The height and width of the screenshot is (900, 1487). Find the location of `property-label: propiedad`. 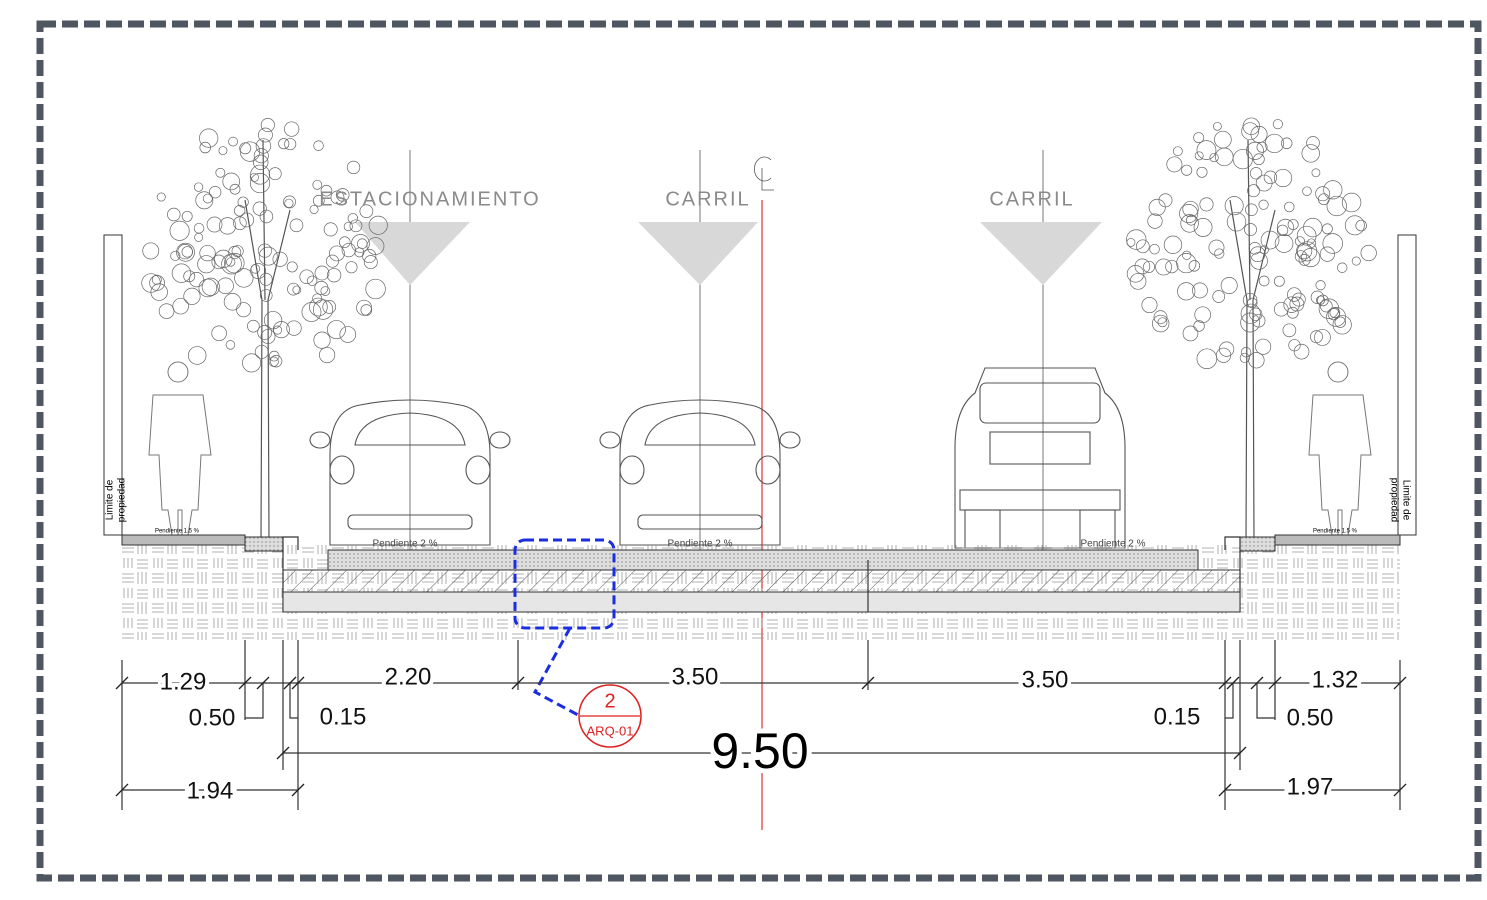

property-label: propiedad is located at coordinates (1393, 500).